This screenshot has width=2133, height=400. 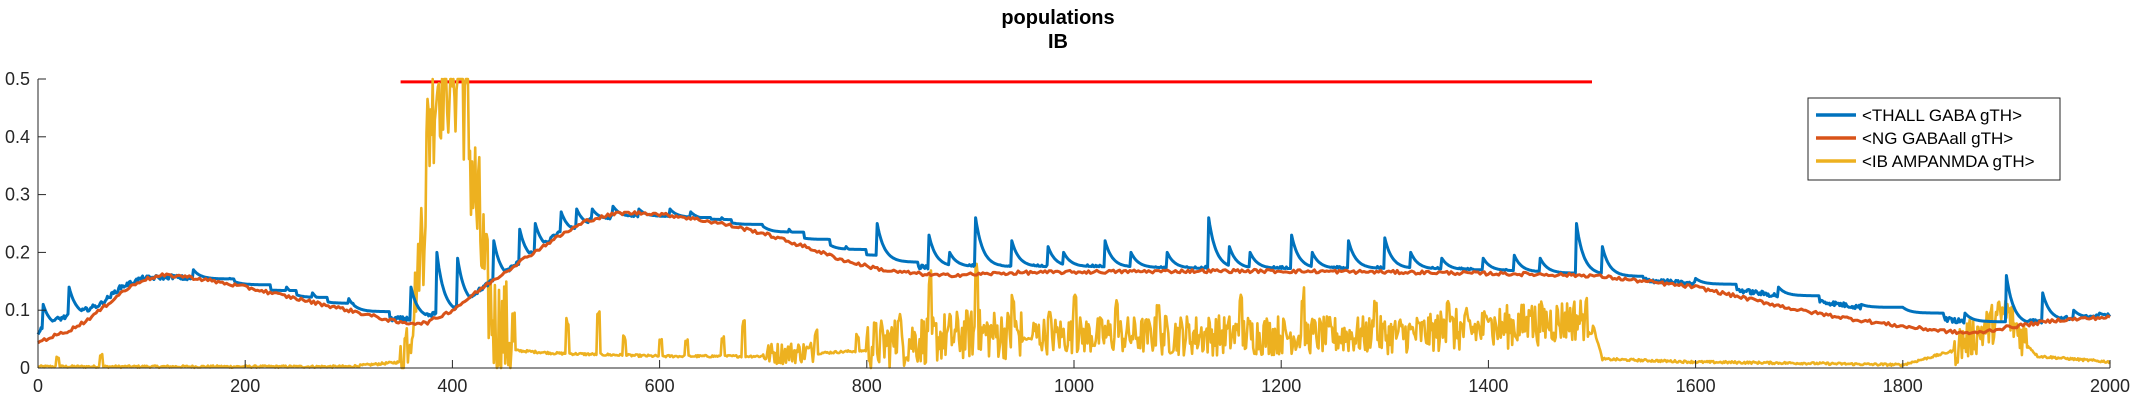 What do you see at coordinates (1942, 115) in the screenshot?
I see `legend-label: <THALL GABA gTH>` at bounding box center [1942, 115].